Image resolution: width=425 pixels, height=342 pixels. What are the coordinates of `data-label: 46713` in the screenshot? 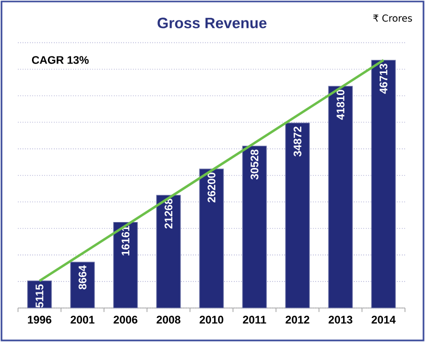 It's located at (384, 79).